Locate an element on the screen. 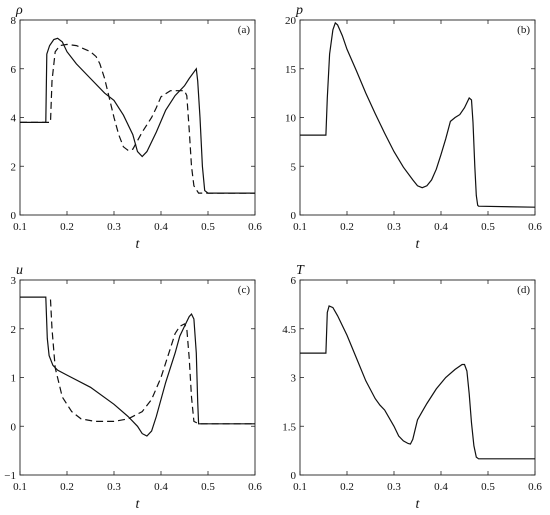 Image resolution: width=550 pixels, height=515 pixels. panel-label: (c) is located at coordinates (244, 290).